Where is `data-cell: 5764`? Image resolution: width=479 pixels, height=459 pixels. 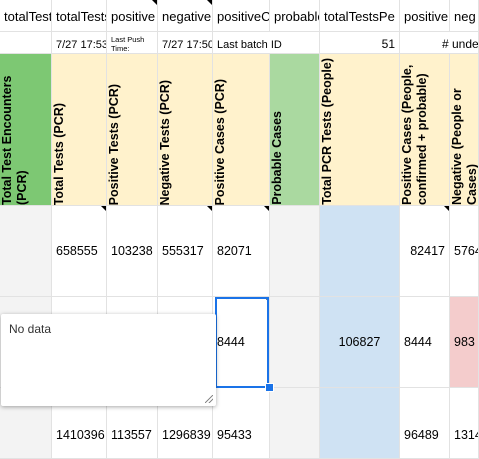 data-cell: 5764 is located at coordinates (464, 251).